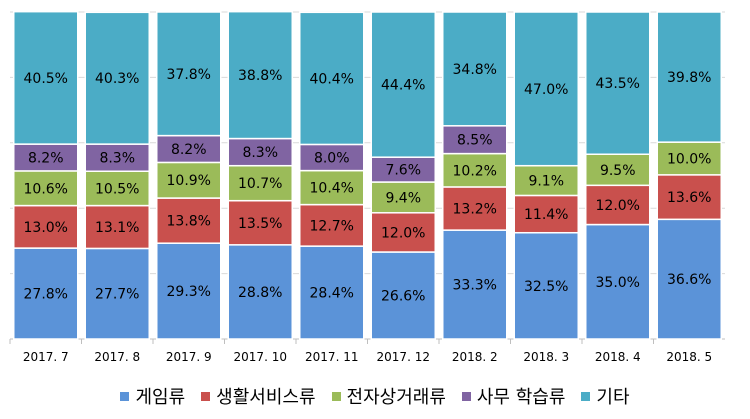 Image resolution: width=750 pixels, height=419 pixels. Describe the element at coordinates (475, 357) in the screenshot. I see `x-tick-label: 2018. 2` at that location.